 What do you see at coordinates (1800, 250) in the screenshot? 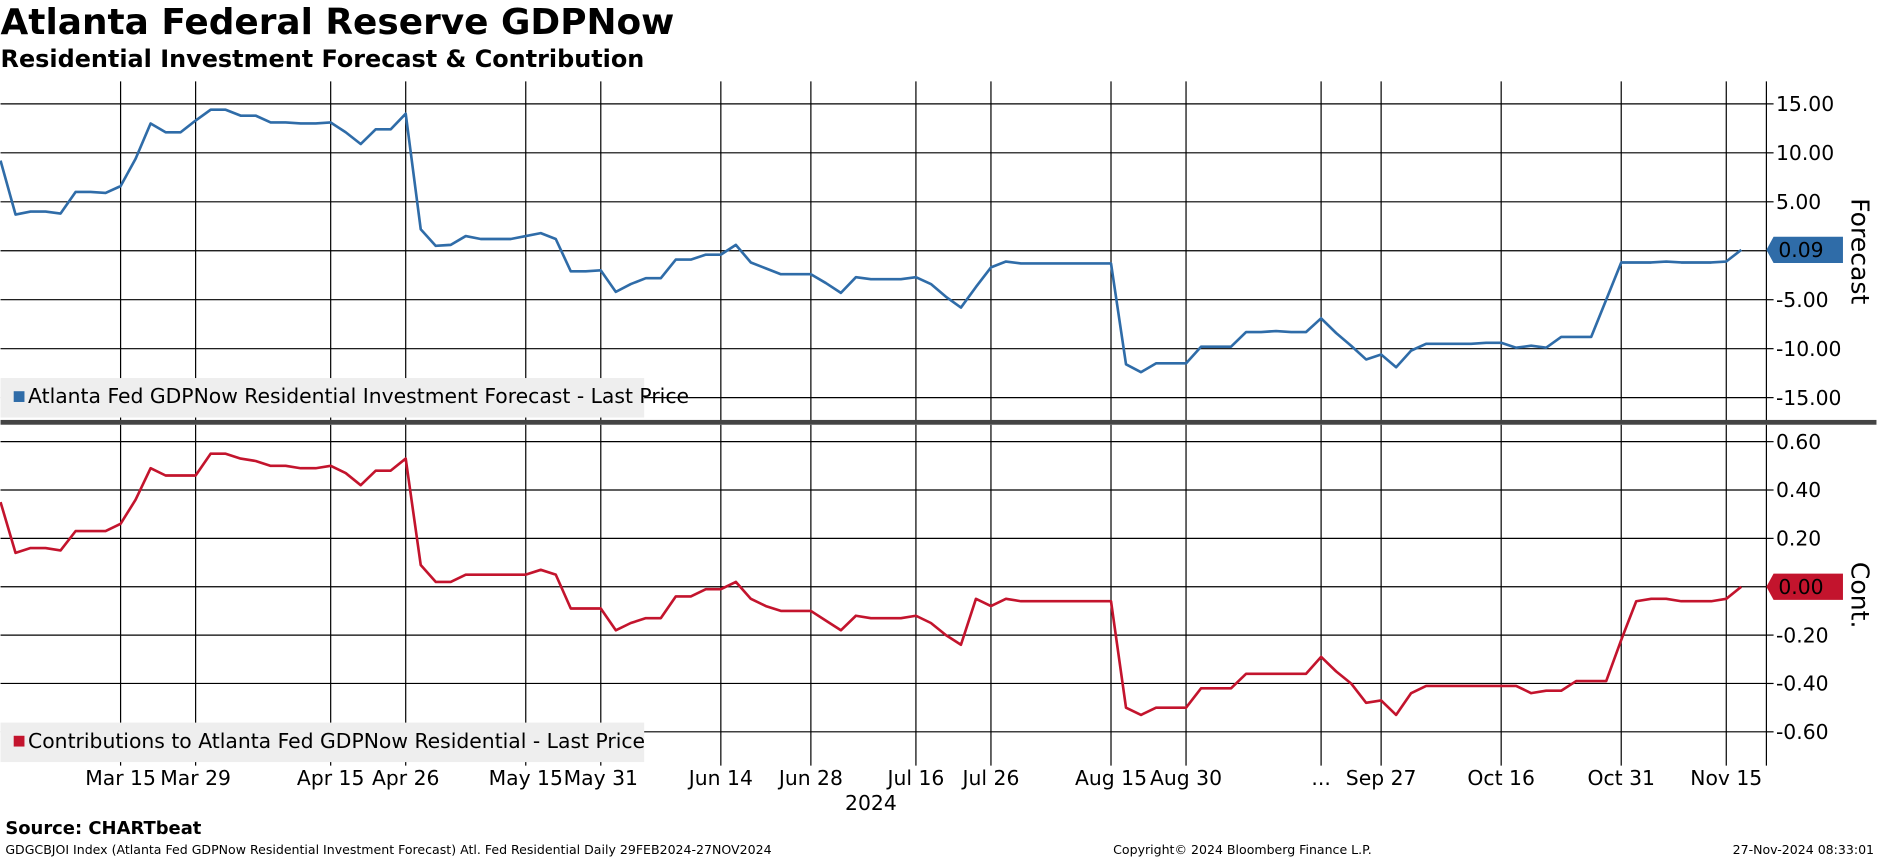
I see `current-value-label: 0.09` at bounding box center [1800, 250].